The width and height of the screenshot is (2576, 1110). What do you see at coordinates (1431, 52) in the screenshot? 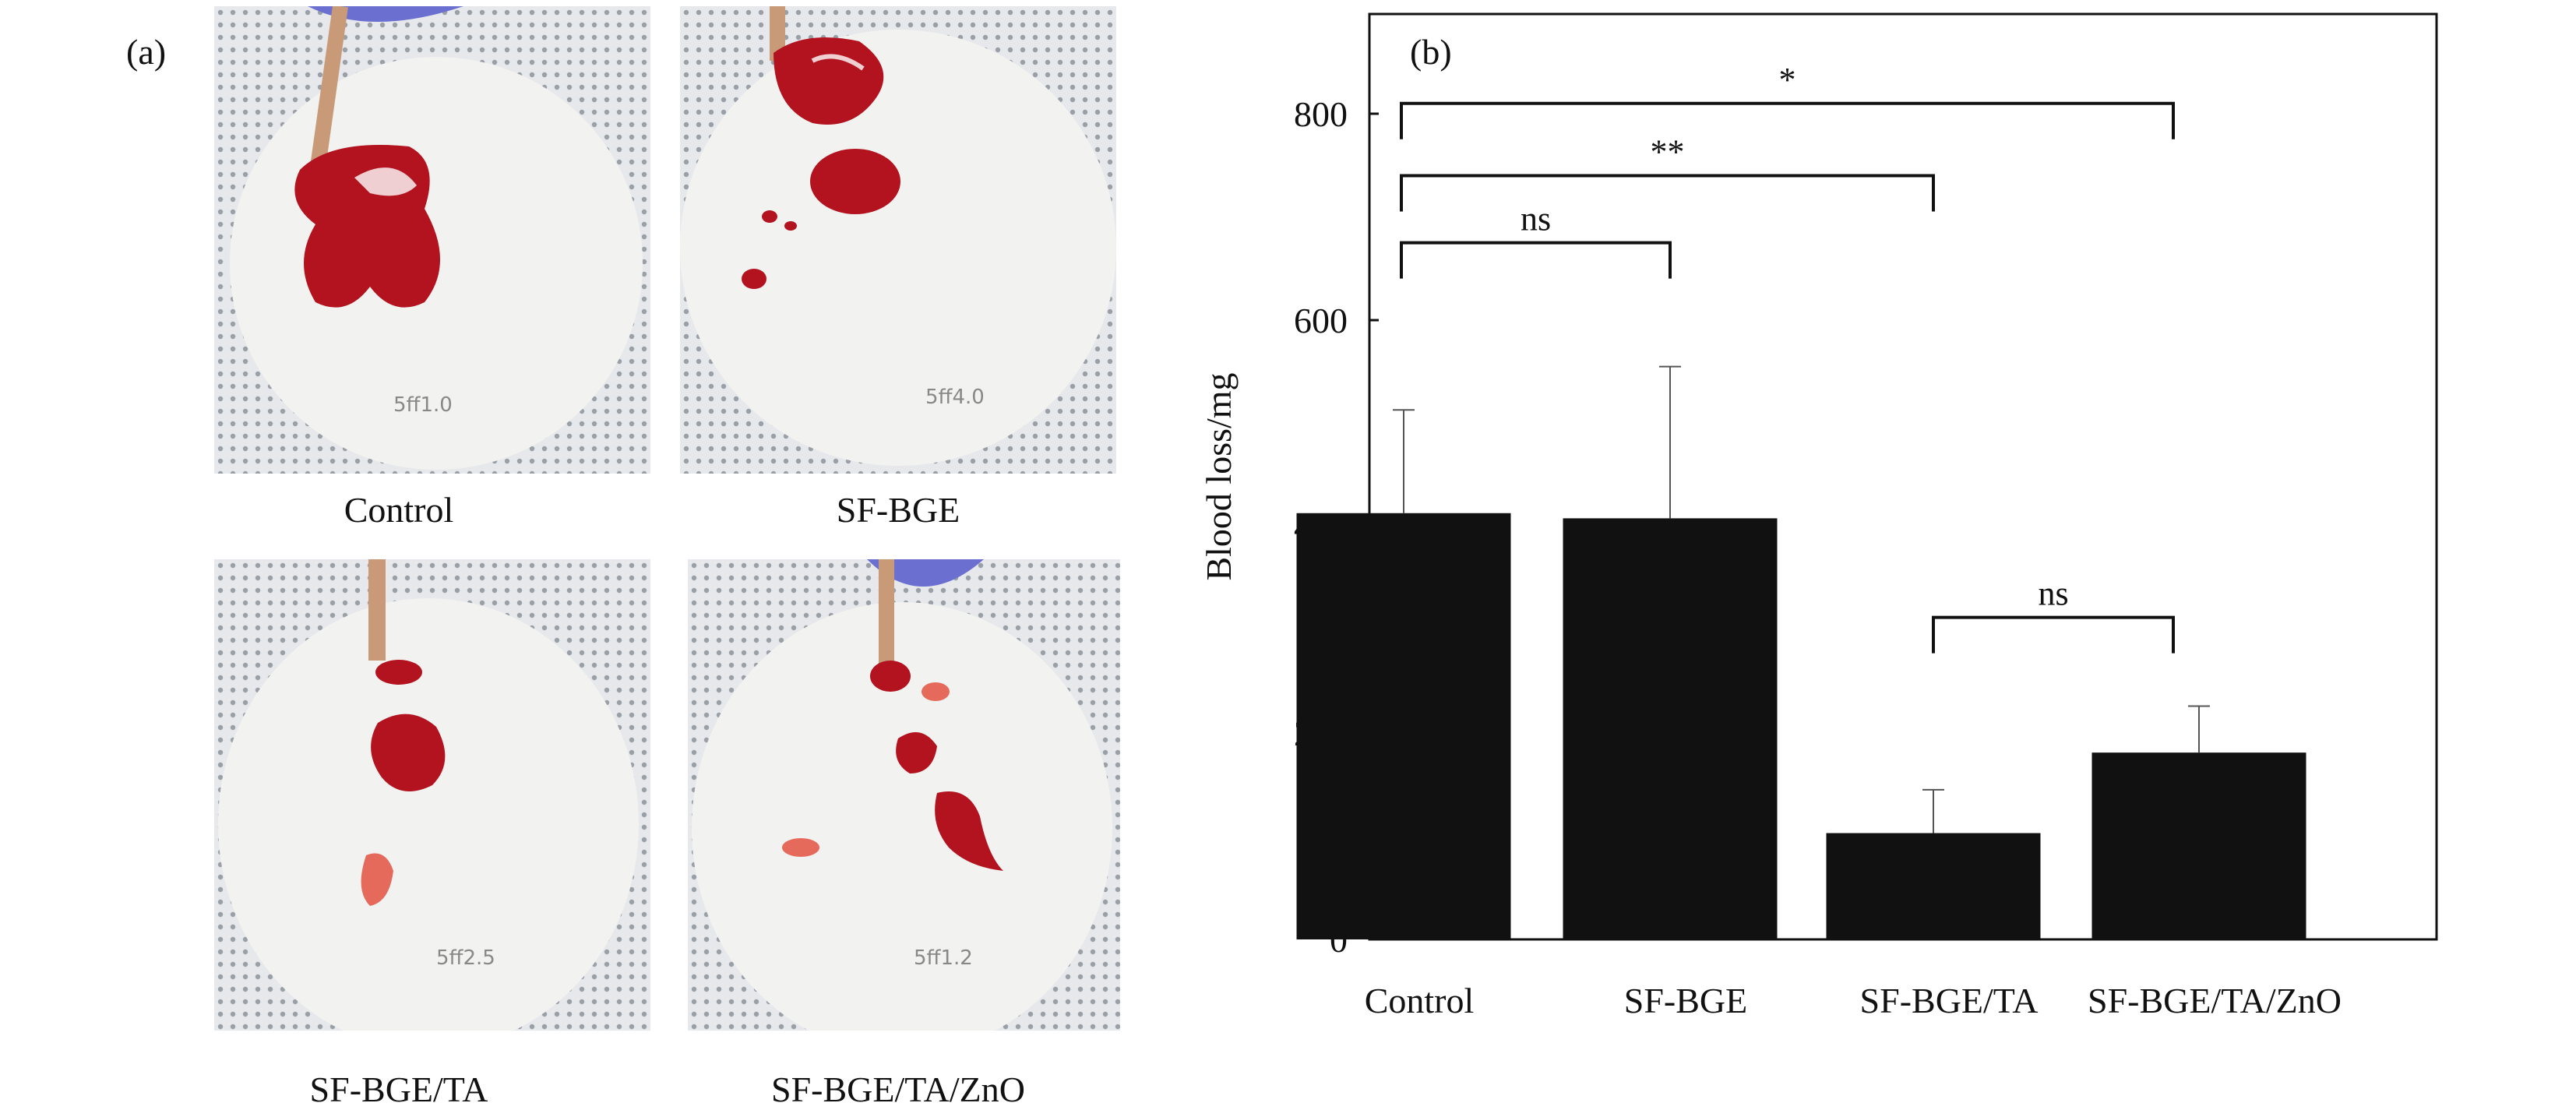
I see `panel-b-label: (b)` at bounding box center [1431, 52].